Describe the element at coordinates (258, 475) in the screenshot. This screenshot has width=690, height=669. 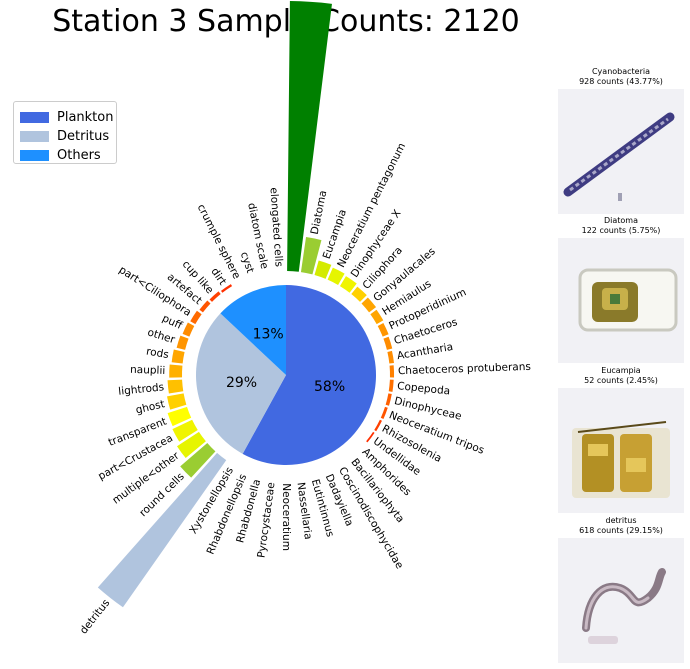
I see `bar-rhabdonella` at that location.